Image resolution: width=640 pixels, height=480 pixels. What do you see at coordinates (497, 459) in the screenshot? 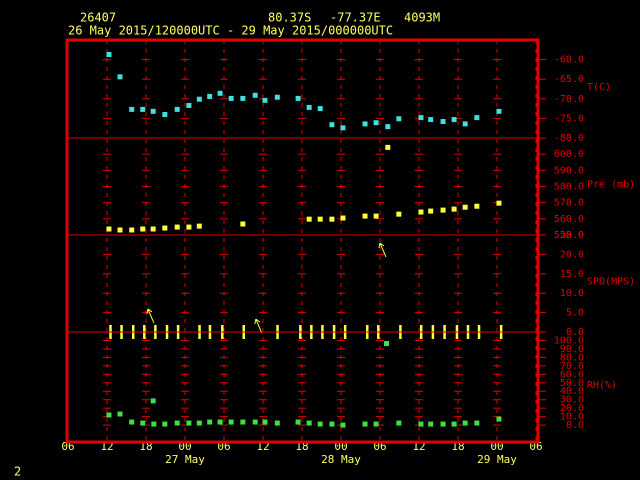
I see `x-day-label: 29 May` at bounding box center [497, 459].